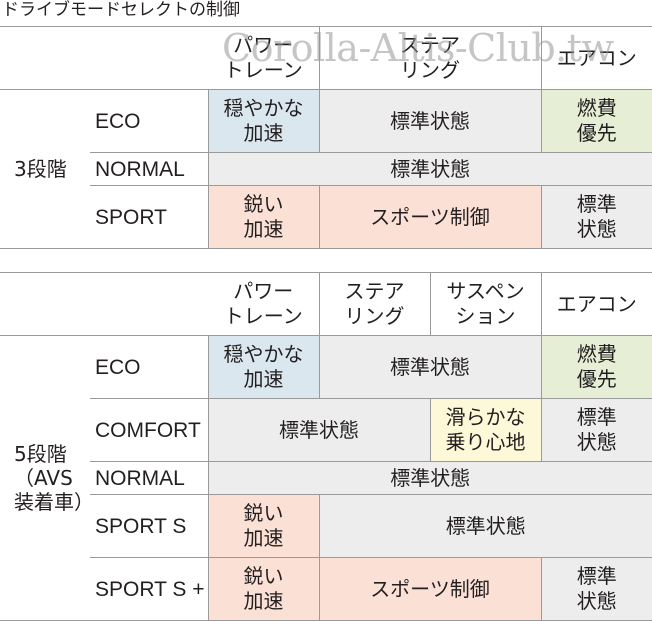 The image size is (652, 621). I want to click on level-label: 5段階 （AVS 装着車）, so click(45, 478).